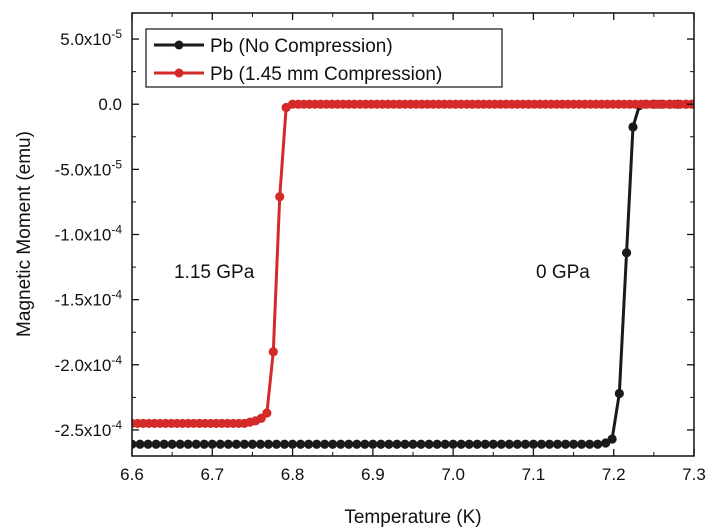 The image size is (709, 529). What do you see at coordinates (301, 46) in the screenshot?
I see `legend-label-no-compression: Pb (No Compression)` at bounding box center [301, 46].